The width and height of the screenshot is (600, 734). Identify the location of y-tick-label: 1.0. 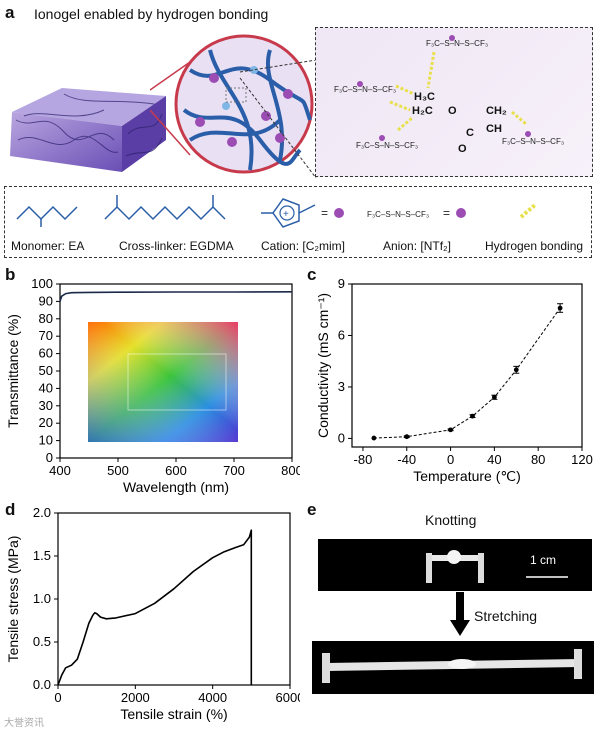
(42, 598).